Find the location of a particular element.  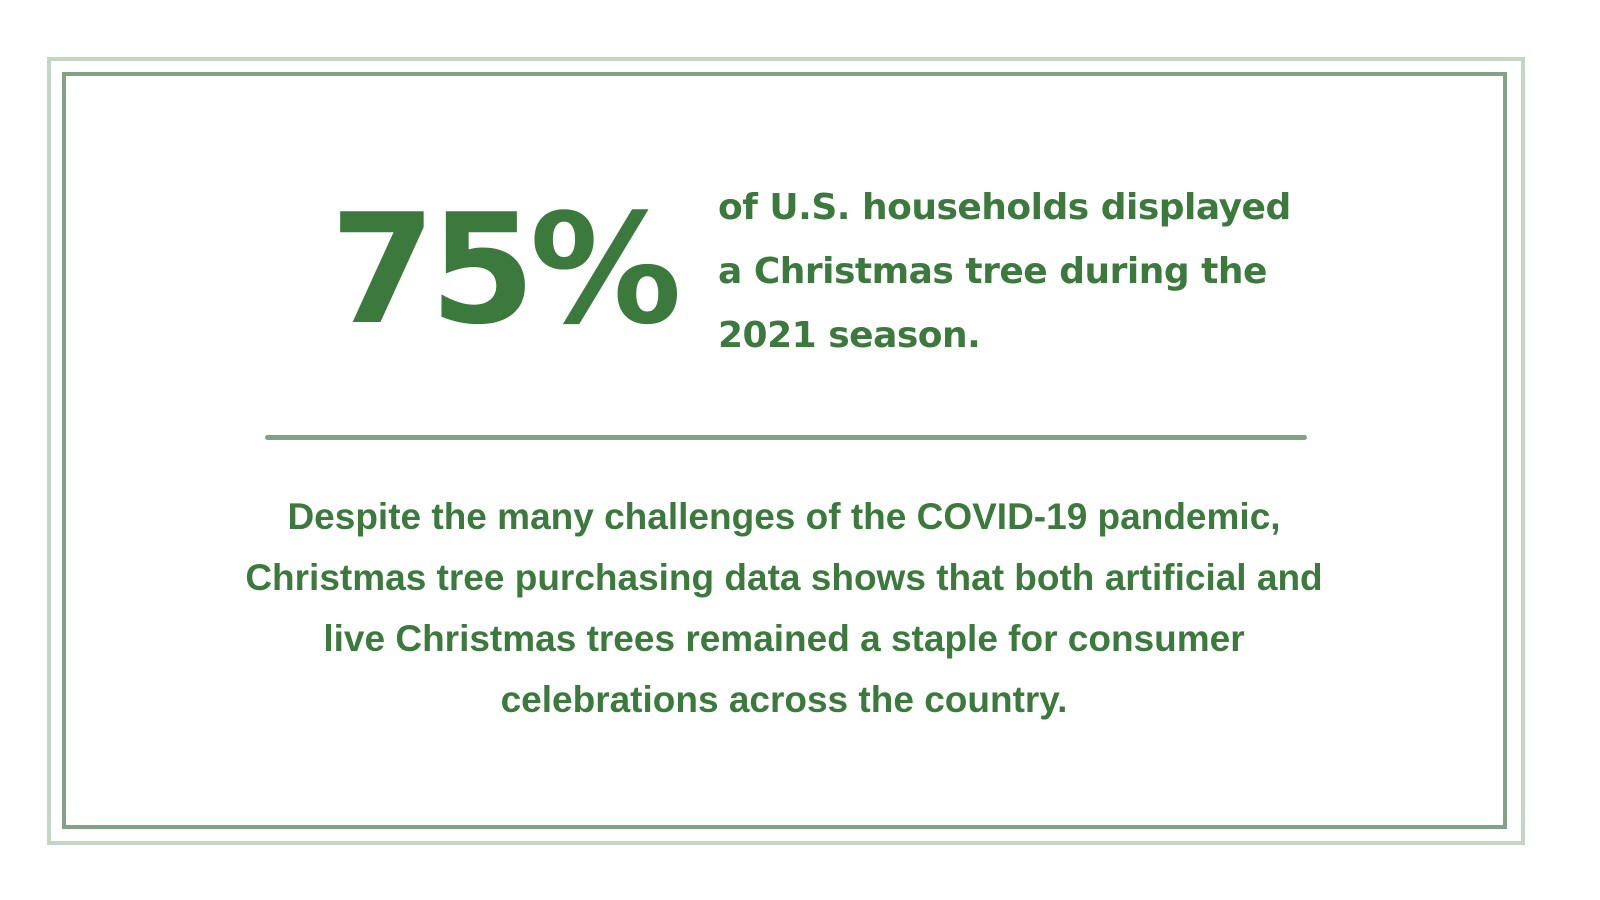

body-line: celebrations across the country. is located at coordinates (784, 699).